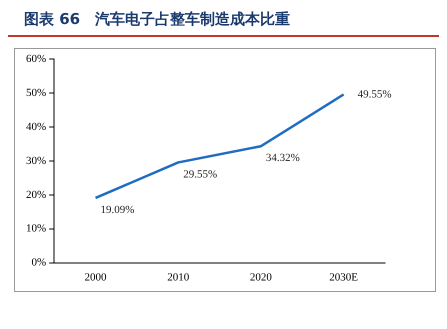 Image resolution: width=447 pixels, height=329 pixels. What do you see at coordinates (117, 210) in the screenshot?
I see `data-label: 19.09%` at bounding box center [117, 210].